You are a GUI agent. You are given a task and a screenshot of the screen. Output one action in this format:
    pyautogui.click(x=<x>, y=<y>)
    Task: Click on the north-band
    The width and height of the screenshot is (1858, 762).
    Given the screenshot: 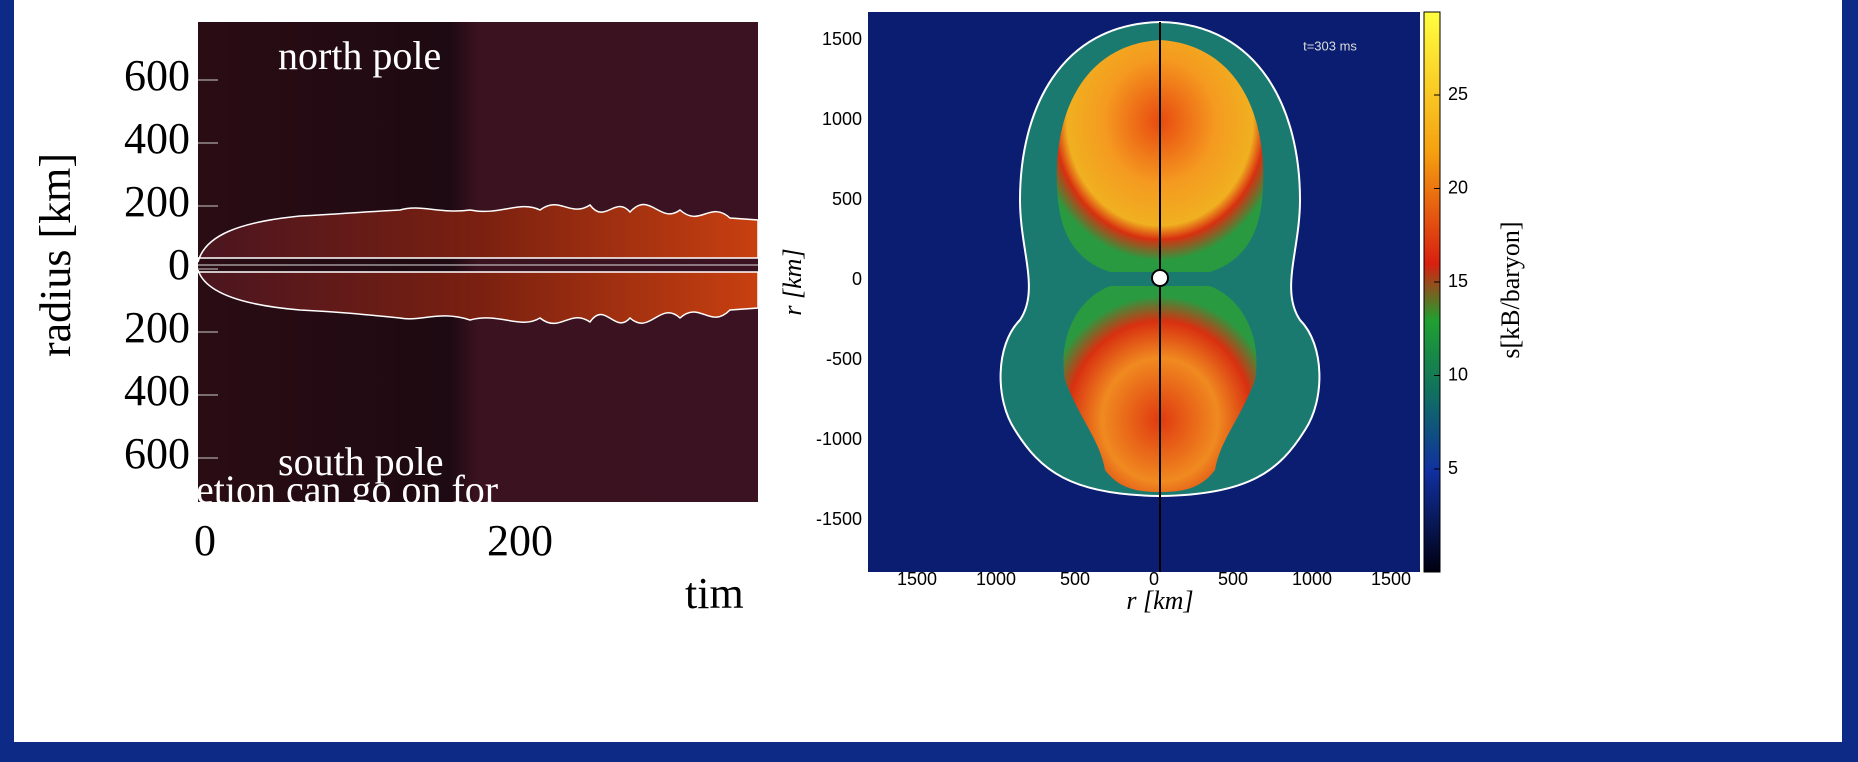 What is the action you would take?
    pyautogui.click(x=478, y=233)
    